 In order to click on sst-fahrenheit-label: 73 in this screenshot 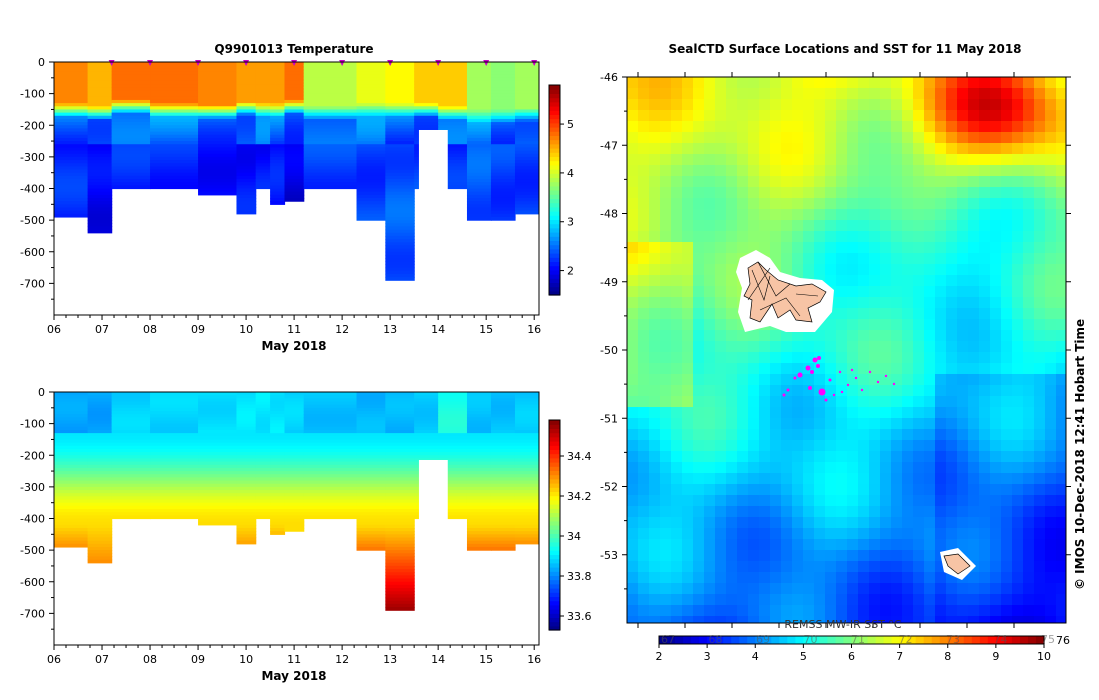, I will do `click(953, 639)`.